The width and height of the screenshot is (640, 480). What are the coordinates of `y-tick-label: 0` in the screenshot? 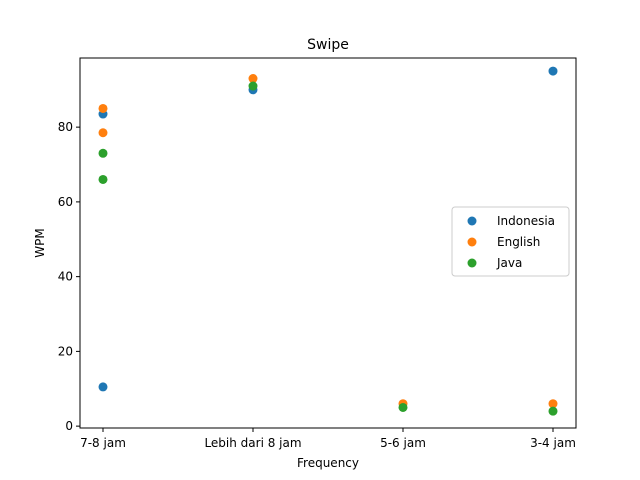 It's located at (69, 426).